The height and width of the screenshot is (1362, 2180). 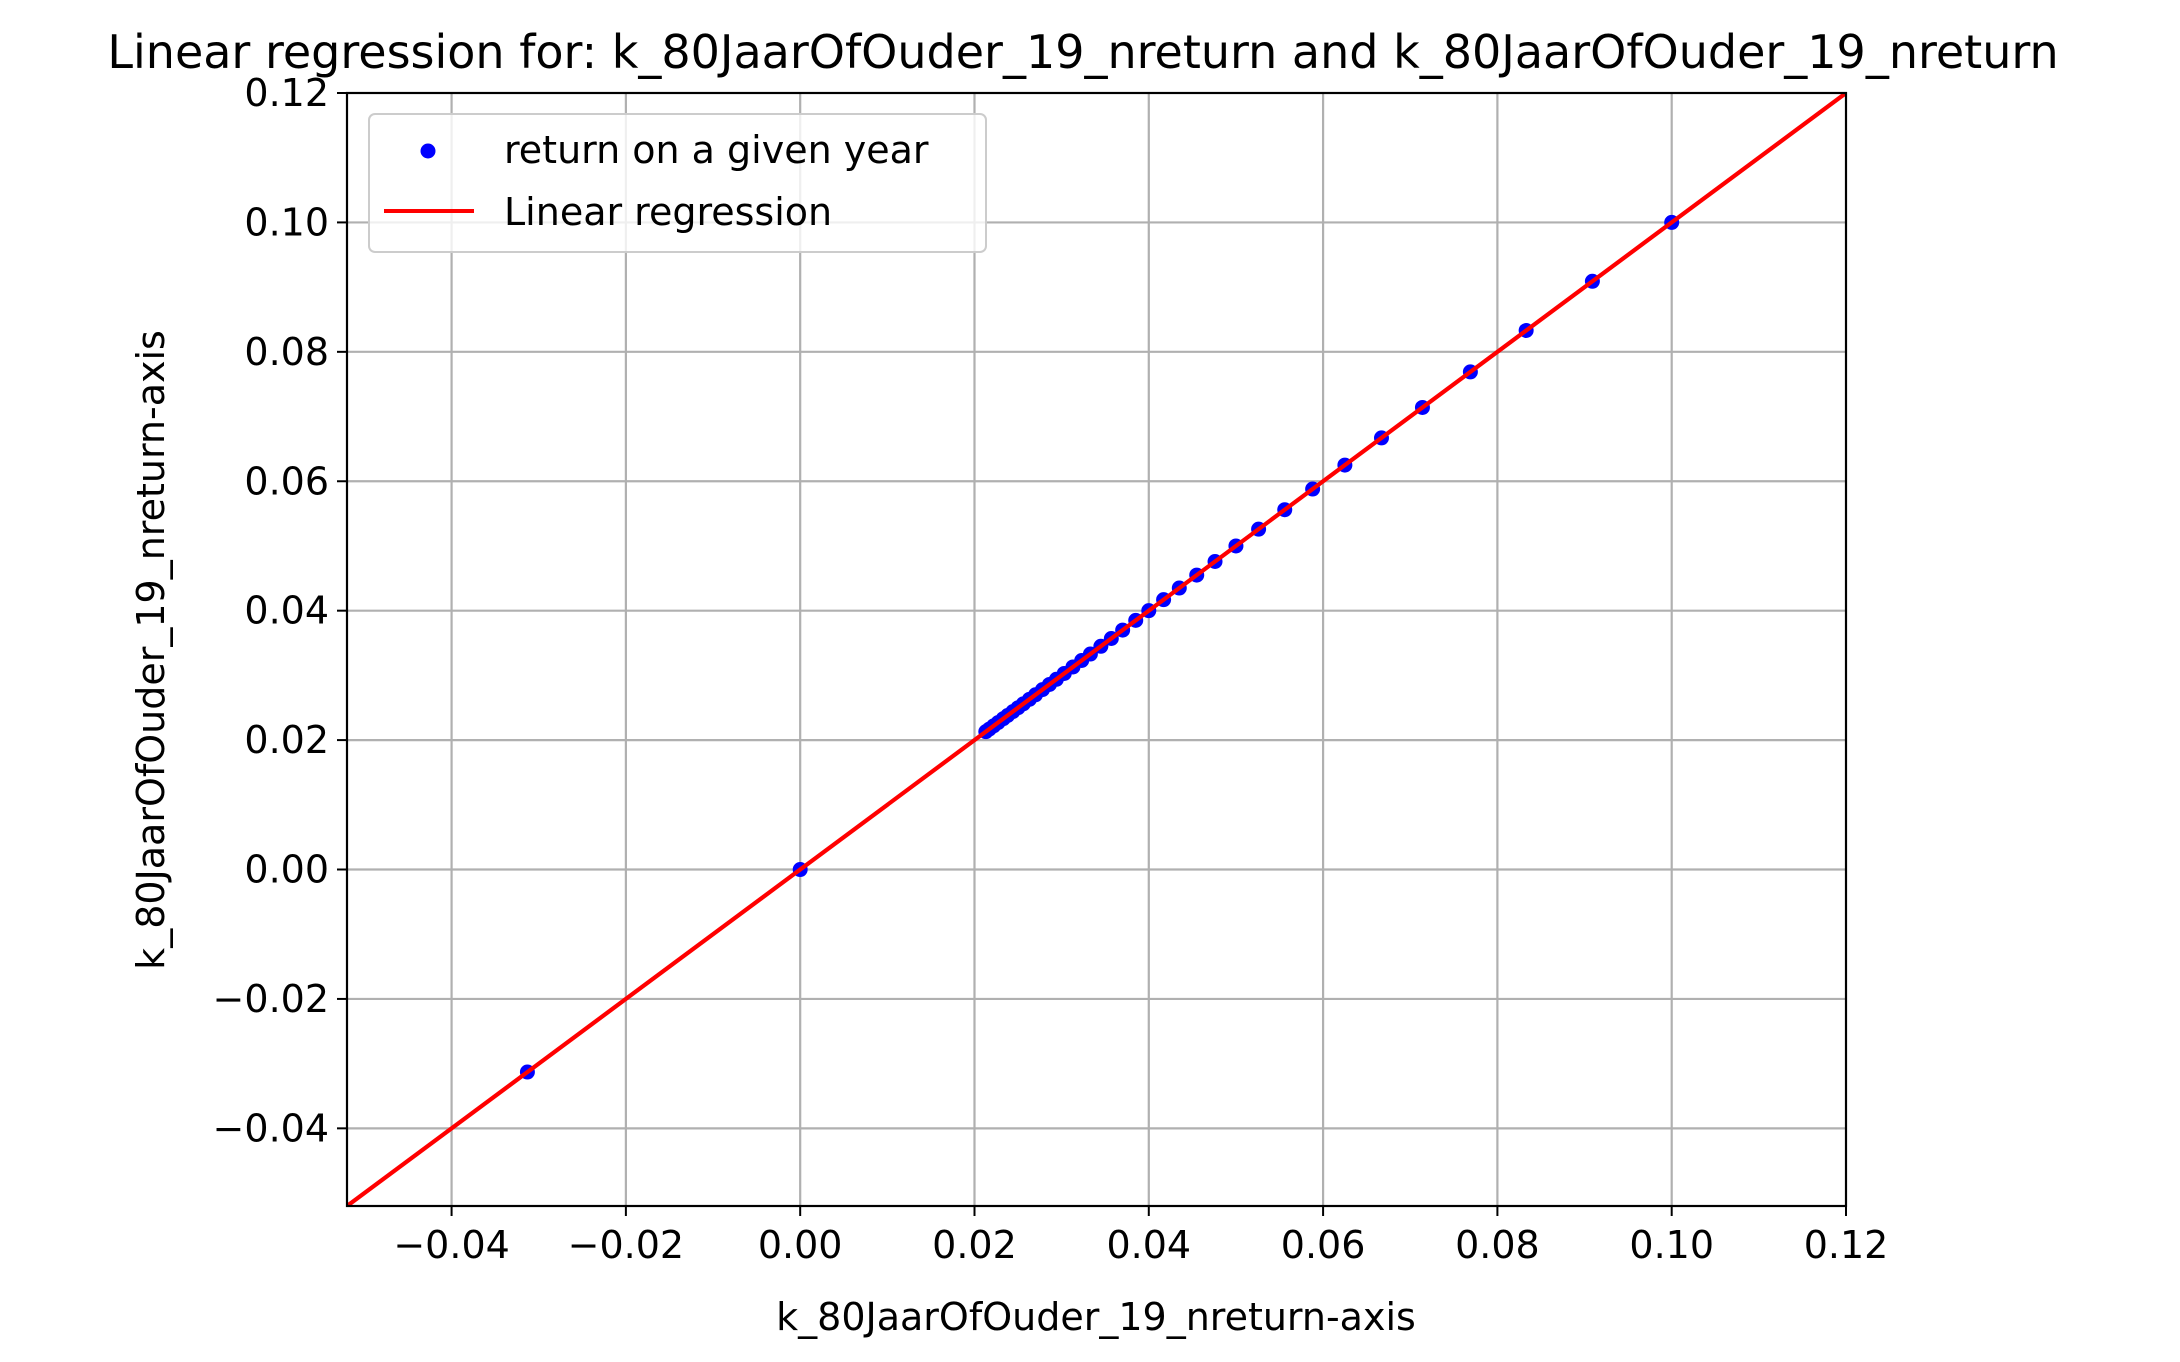 I want to click on legend-label-scatter: return on a given year, so click(x=716, y=150).